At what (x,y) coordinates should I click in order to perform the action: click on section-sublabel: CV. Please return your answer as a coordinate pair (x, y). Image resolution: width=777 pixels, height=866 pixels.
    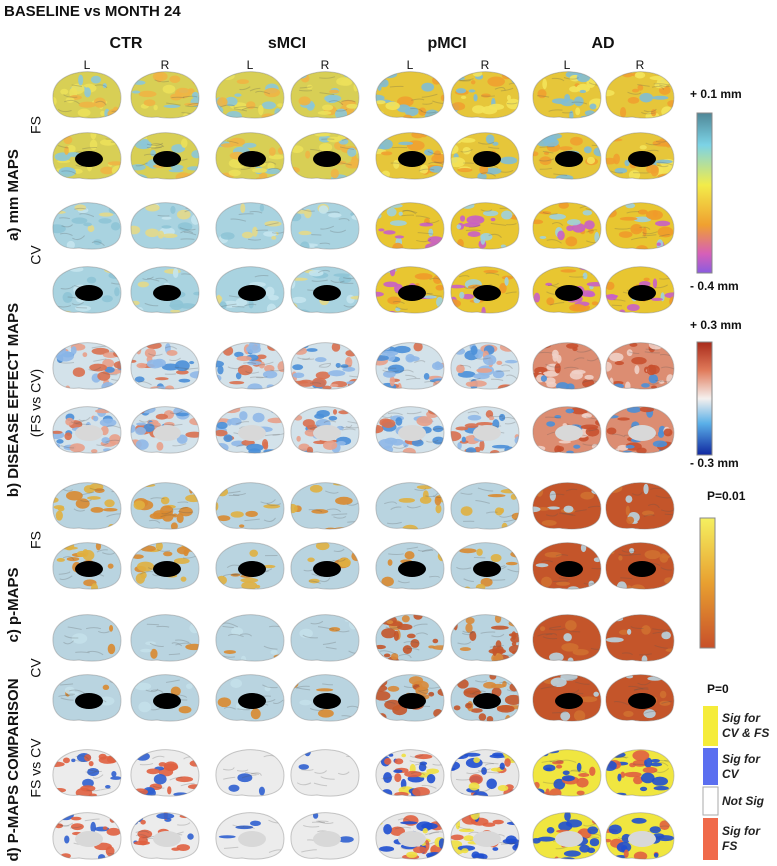
    Looking at the image, I should click on (36, 255).